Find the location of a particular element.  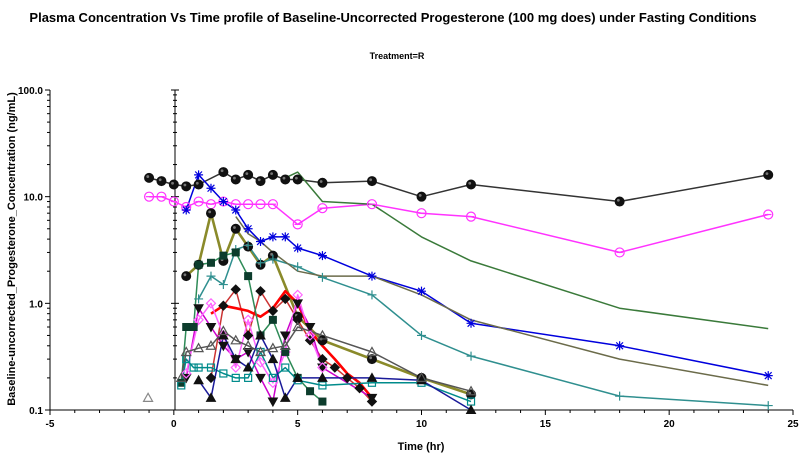

stray-marker is located at coordinates (148, 397).